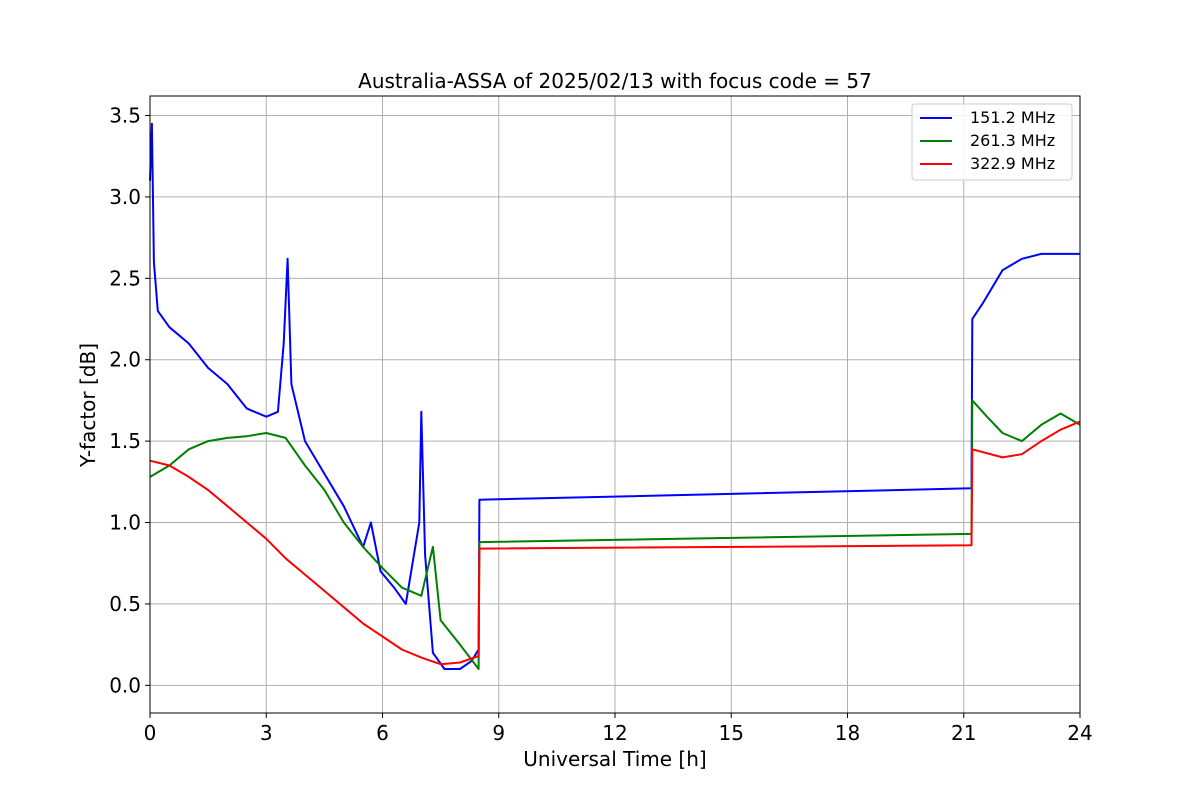  I want to click on x-tick-label: 9, so click(498, 733).